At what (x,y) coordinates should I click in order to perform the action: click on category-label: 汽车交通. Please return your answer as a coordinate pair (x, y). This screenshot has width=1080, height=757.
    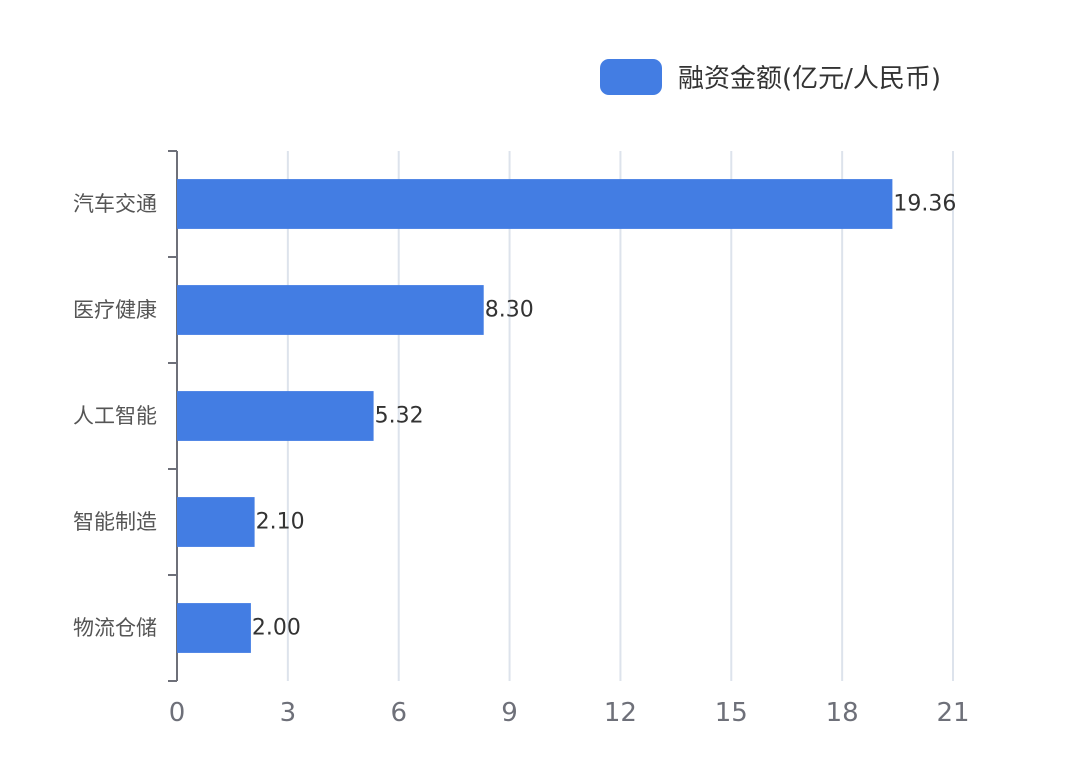
    Looking at the image, I should click on (115, 204).